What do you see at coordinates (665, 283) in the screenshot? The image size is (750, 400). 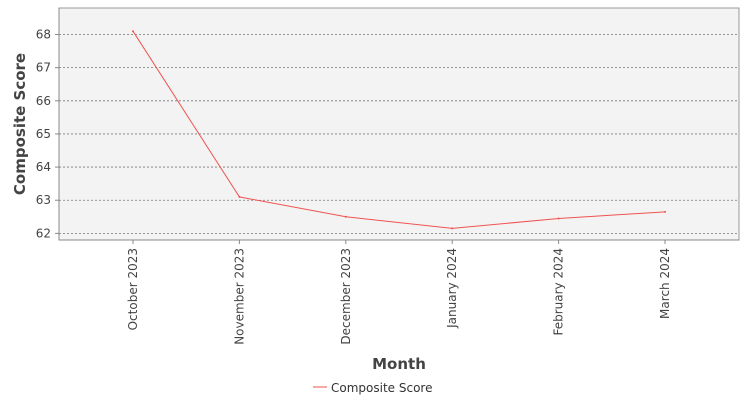 I see `x-tick-label: March 2024` at bounding box center [665, 283].